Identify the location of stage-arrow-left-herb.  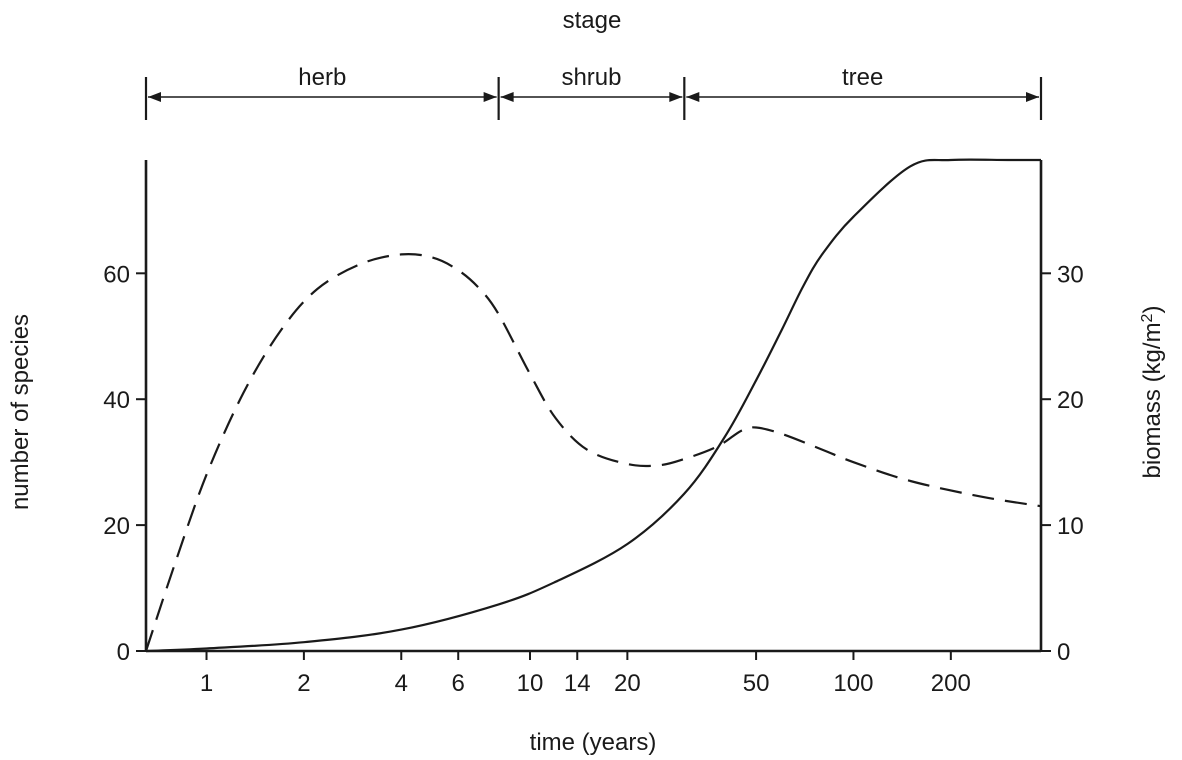
(154, 97).